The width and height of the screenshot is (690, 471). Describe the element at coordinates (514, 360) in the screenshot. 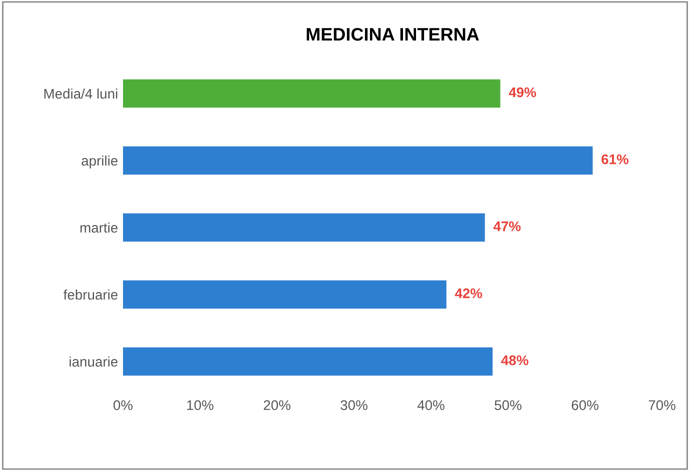

I see `data-label: 48%` at that location.